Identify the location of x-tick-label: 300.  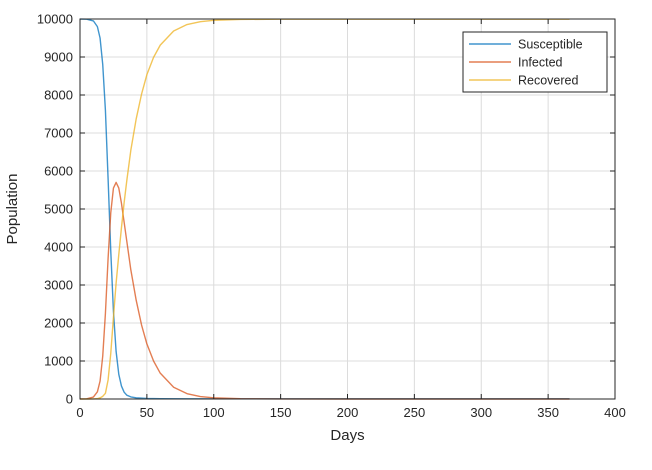
(481, 412).